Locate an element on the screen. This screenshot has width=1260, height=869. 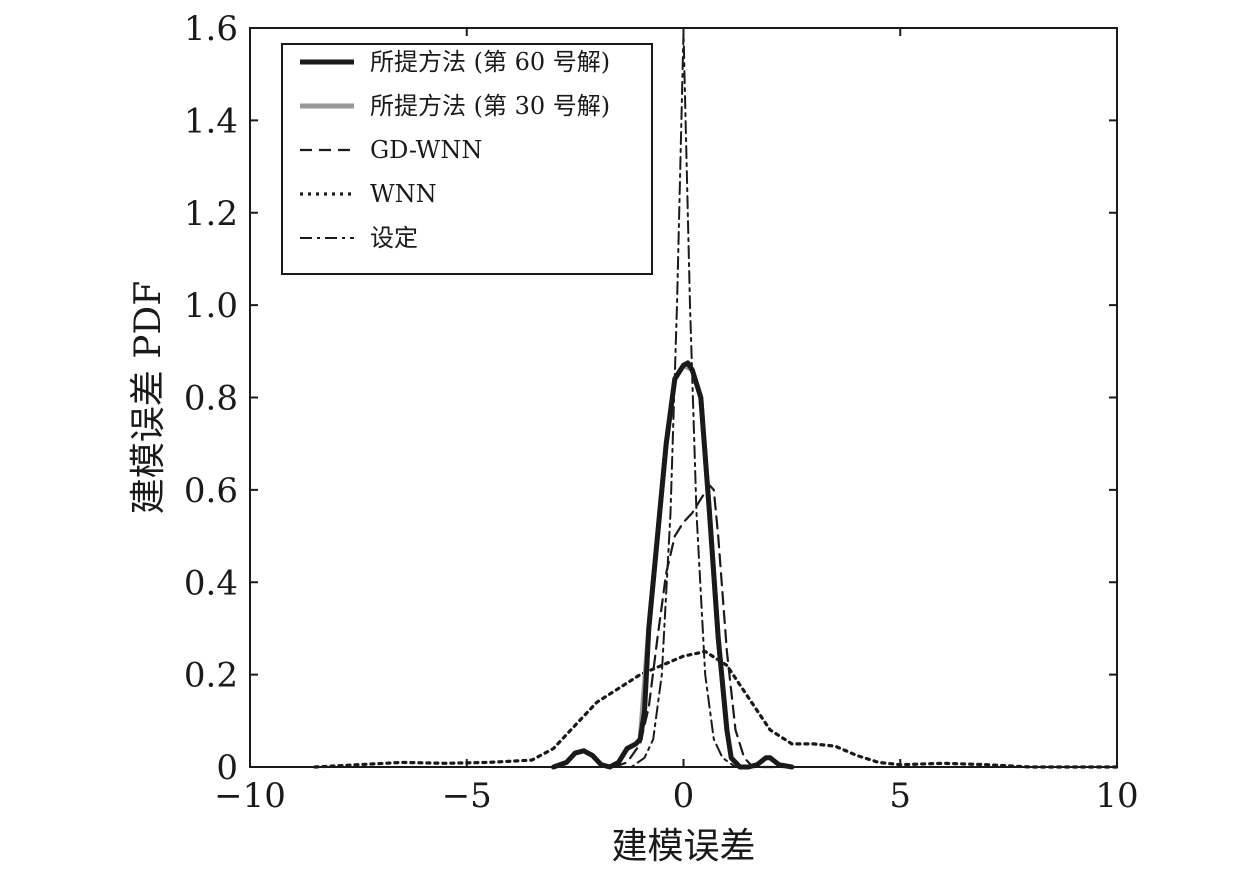
y-axis-label: 建模误差 PDF is located at coordinates (148, 398).